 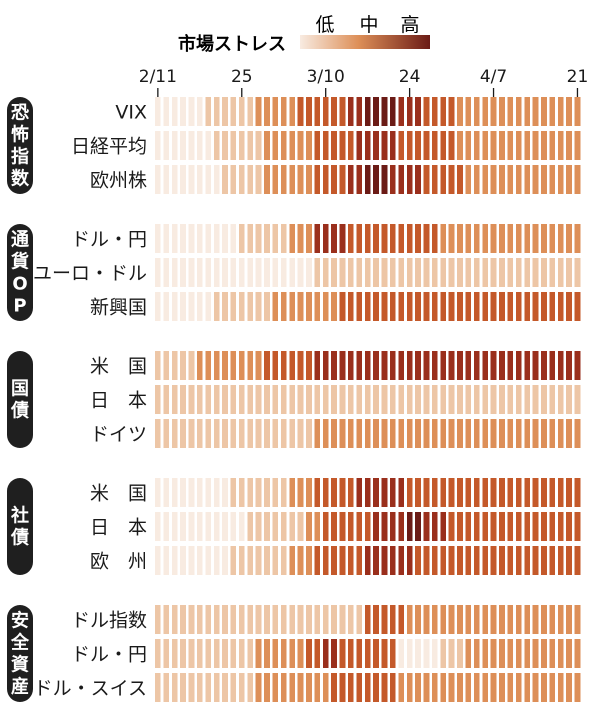 I want to click on group-label: 社債, so click(x=19, y=527).